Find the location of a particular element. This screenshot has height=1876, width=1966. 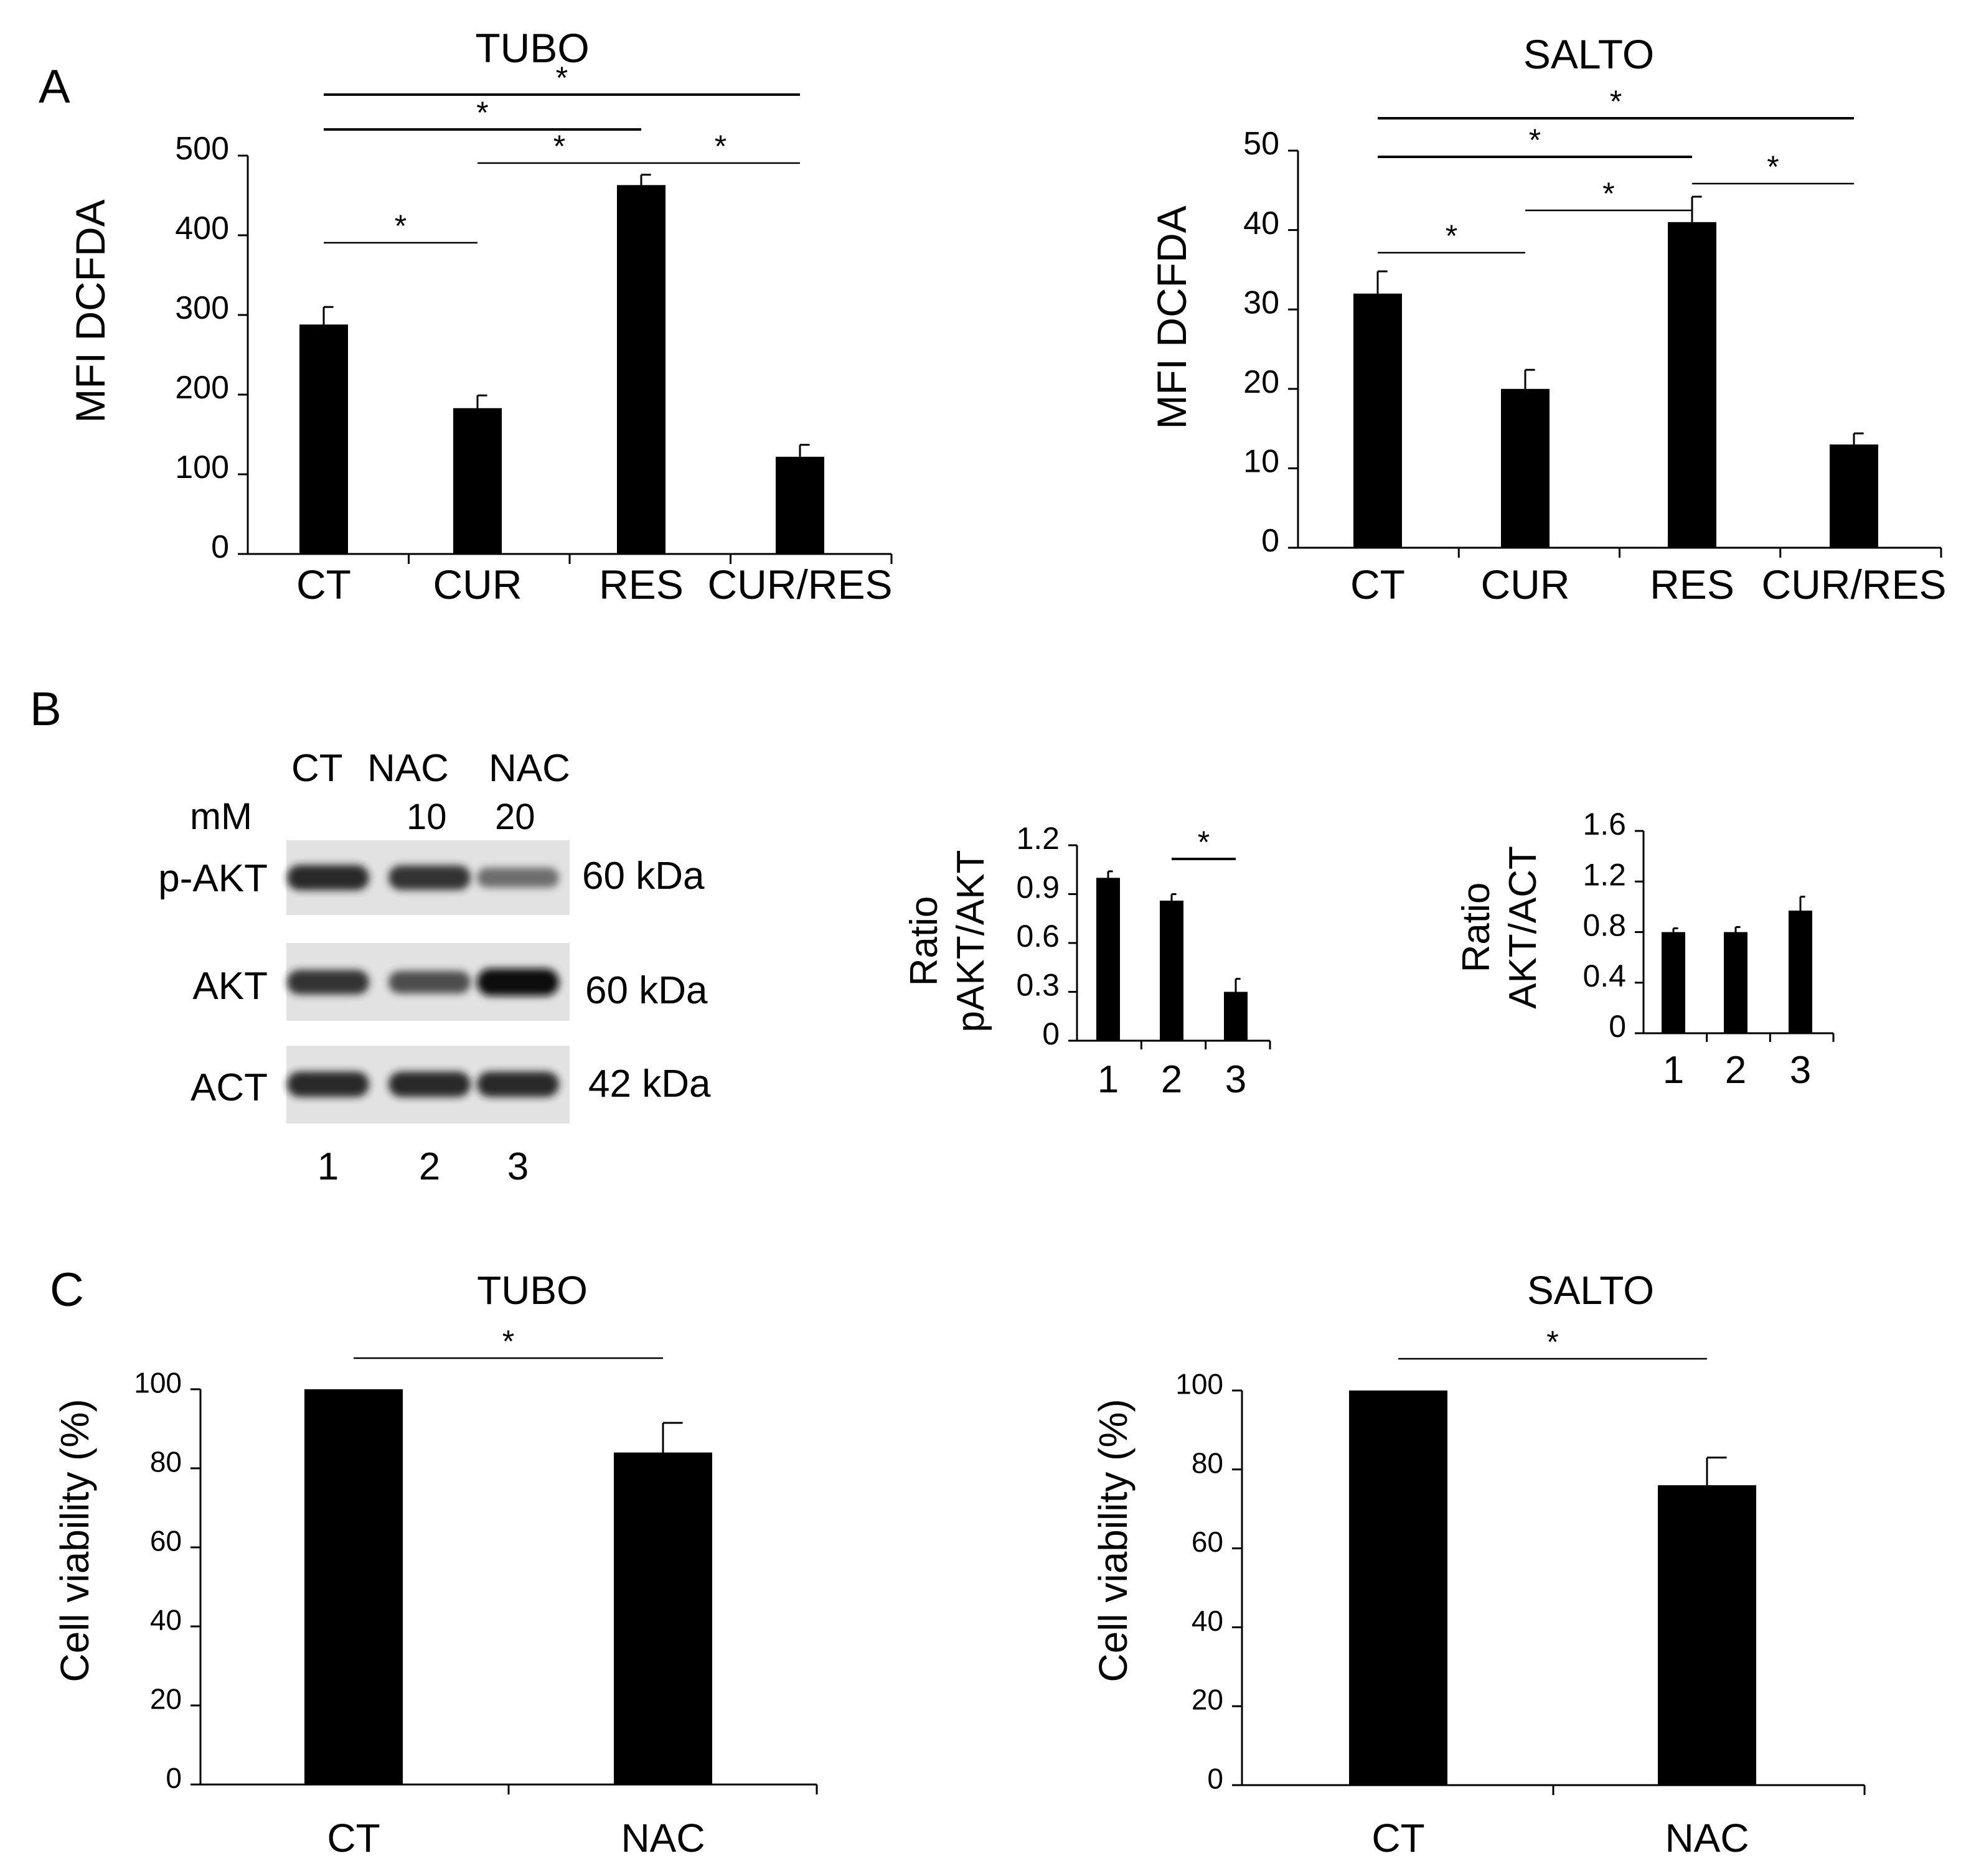

y-tick-label: 10 is located at coordinates (1261, 462).